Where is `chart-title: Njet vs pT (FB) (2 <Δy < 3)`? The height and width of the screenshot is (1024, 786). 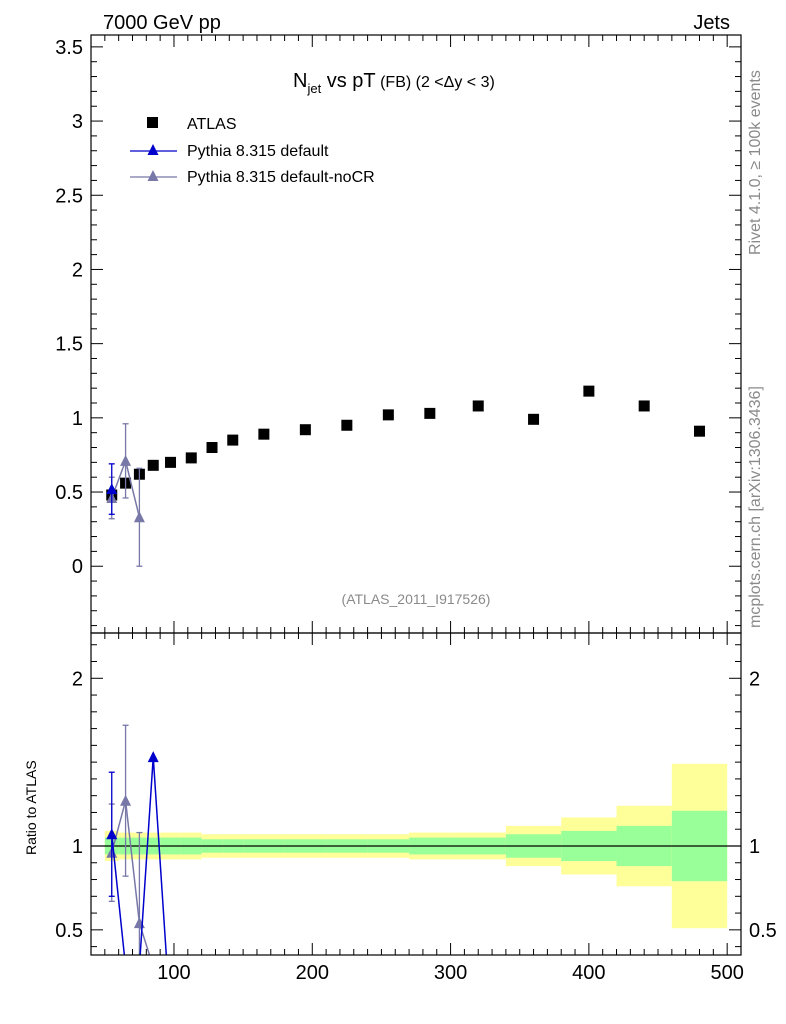 chart-title: Njet vs pT (FB) (2 <Δy < 3) is located at coordinates (394, 83).